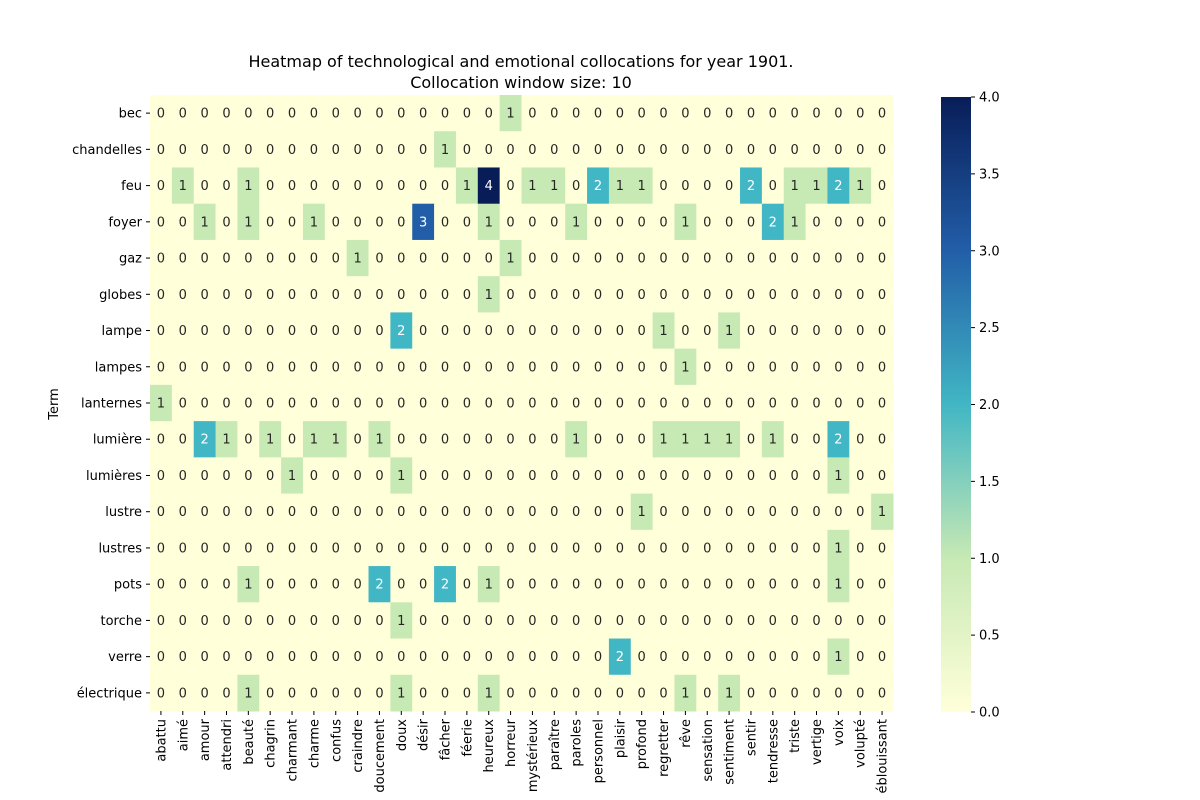 The image size is (1200, 800). What do you see at coordinates (511, 742) in the screenshot?
I see `column-label: horreur` at bounding box center [511, 742].